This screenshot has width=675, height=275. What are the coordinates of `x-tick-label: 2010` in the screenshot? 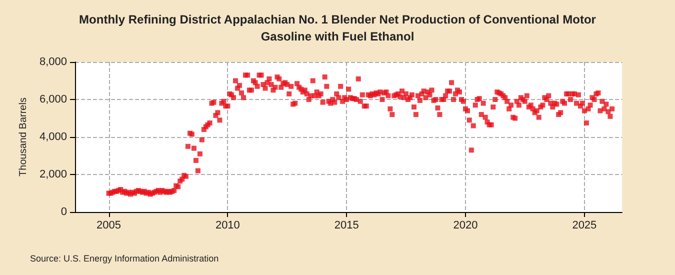 It's located at (227, 226).